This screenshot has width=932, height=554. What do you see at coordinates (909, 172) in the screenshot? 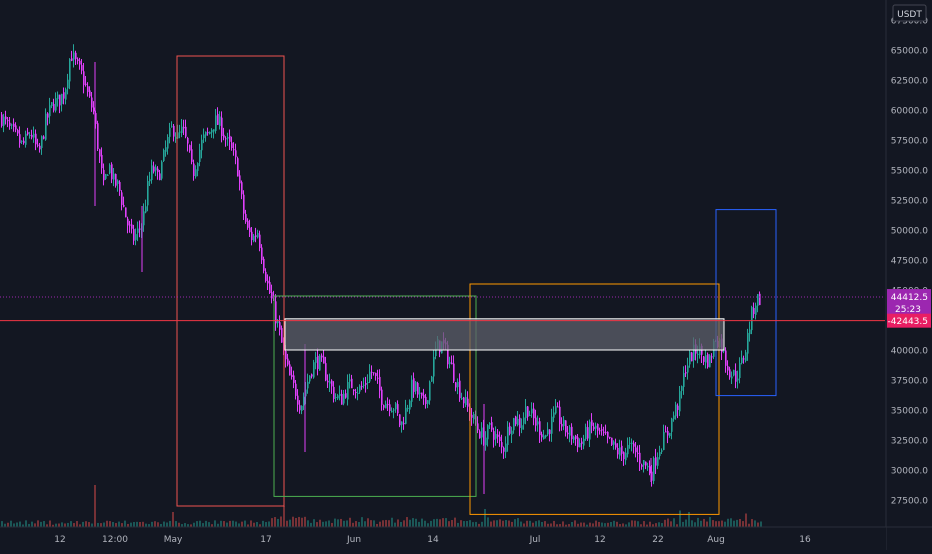
I see `price-tick-label: 55000.0` at bounding box center [909, 172].